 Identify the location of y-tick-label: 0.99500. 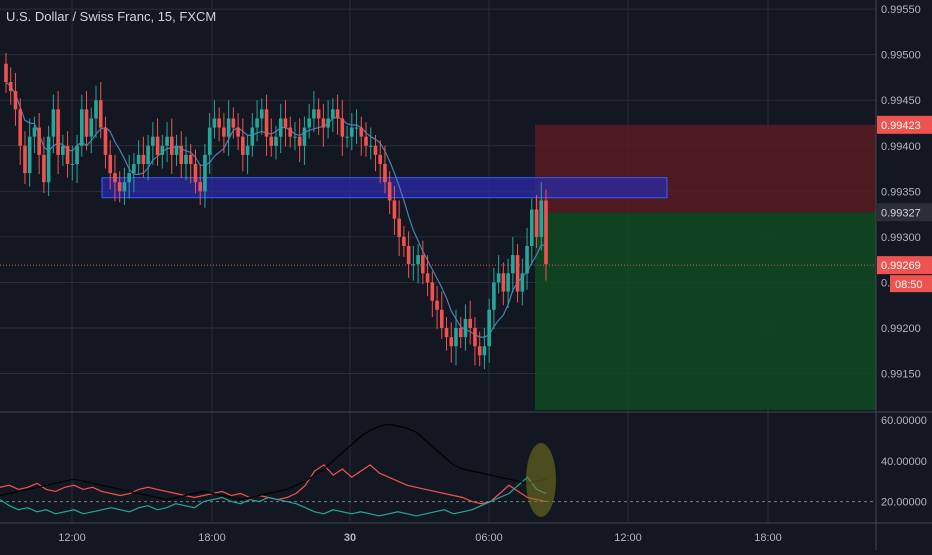
(901, 56).